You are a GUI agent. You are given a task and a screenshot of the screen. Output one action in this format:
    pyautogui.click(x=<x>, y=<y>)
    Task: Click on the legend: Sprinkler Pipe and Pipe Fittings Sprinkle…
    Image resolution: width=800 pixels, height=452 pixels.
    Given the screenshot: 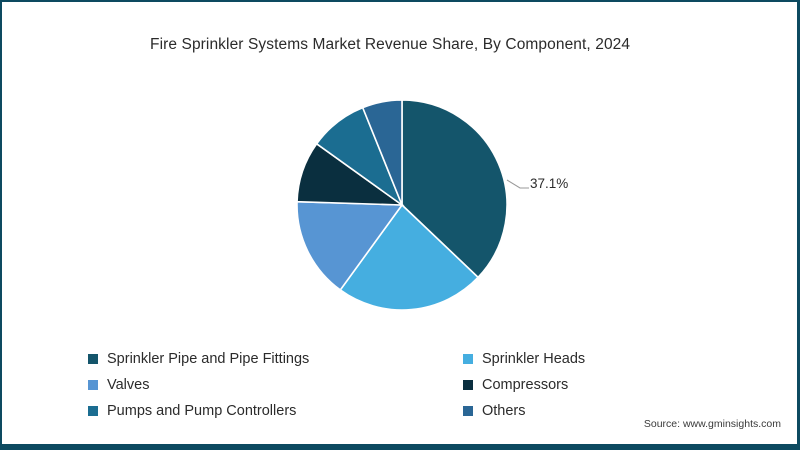 What is the action you would take?
    pyautogui.click(x=418, y=385)
    